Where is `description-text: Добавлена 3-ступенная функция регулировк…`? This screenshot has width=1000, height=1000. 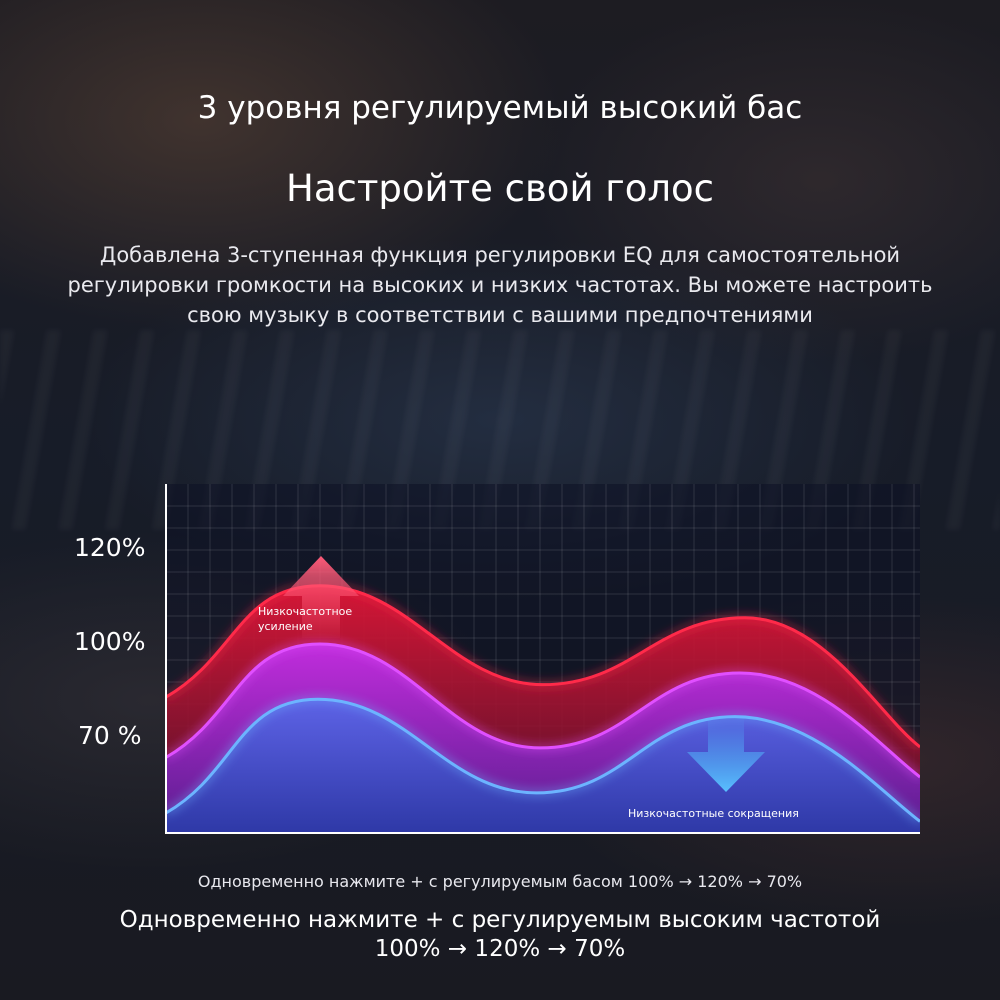 description-text: Добавлена 3-ступенная функция регулировк… is located at coordinates (500, 285).